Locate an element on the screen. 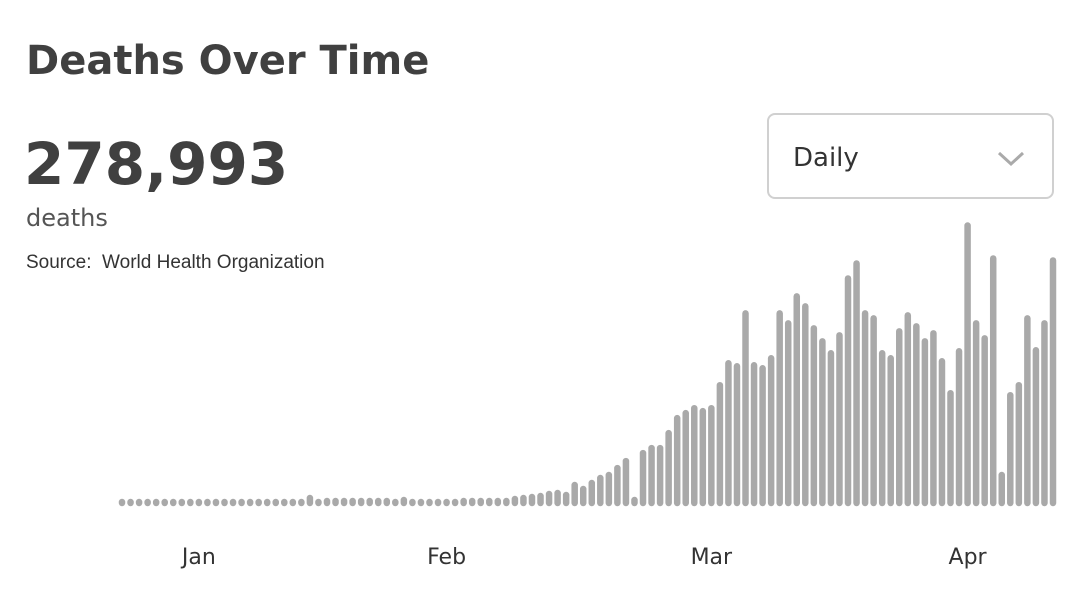 The width and height of the screenshot is (1080, 589). source: Source: World Health Organization is located at coordinates (175, 263).